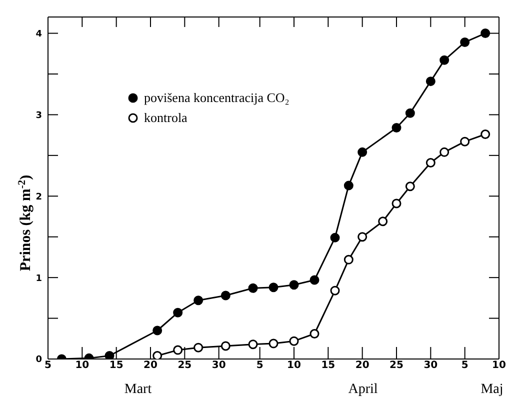  I want to click on text: Maj, so click(492, 390).